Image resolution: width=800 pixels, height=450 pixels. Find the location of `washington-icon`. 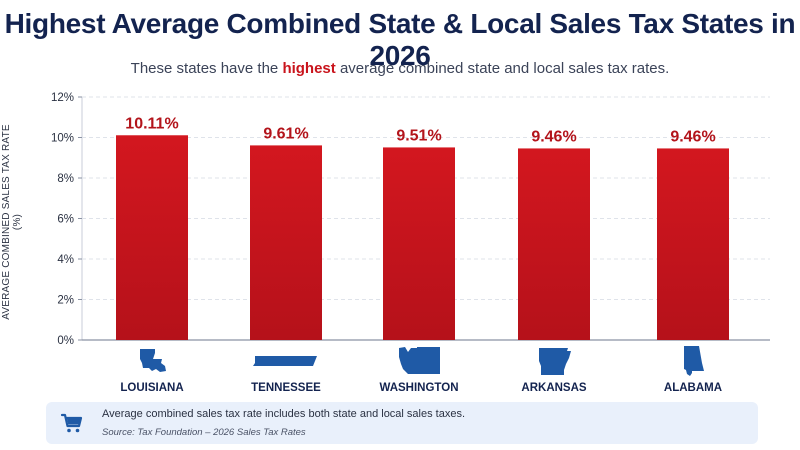

washington-icon is located at coordinates (419, 360).